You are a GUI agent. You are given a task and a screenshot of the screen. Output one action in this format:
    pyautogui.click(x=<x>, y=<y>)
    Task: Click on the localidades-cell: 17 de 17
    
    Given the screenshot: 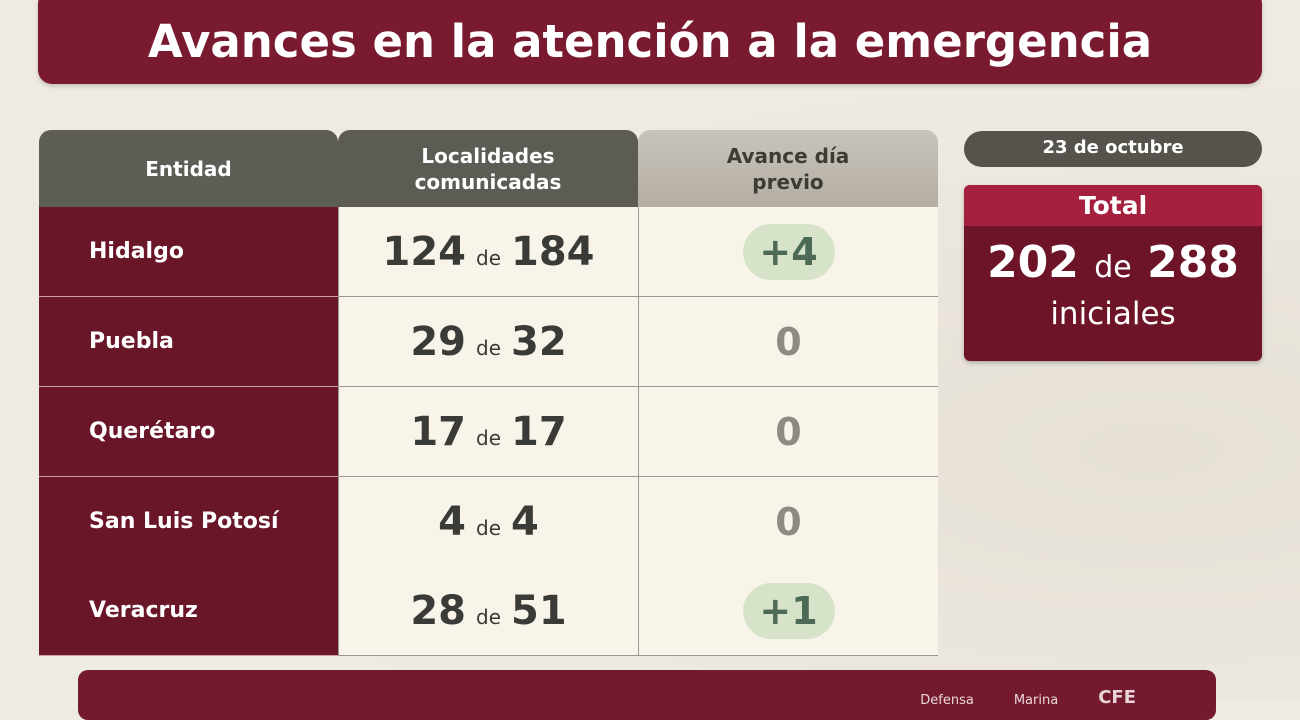 What is the action you would take?
    pyautogui.click(x=488, y=432)
    